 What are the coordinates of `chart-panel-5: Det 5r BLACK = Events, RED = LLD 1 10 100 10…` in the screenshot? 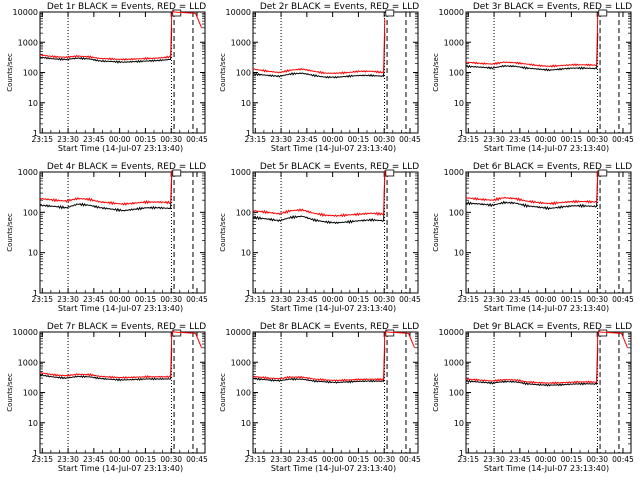 It's located at (320, 237).